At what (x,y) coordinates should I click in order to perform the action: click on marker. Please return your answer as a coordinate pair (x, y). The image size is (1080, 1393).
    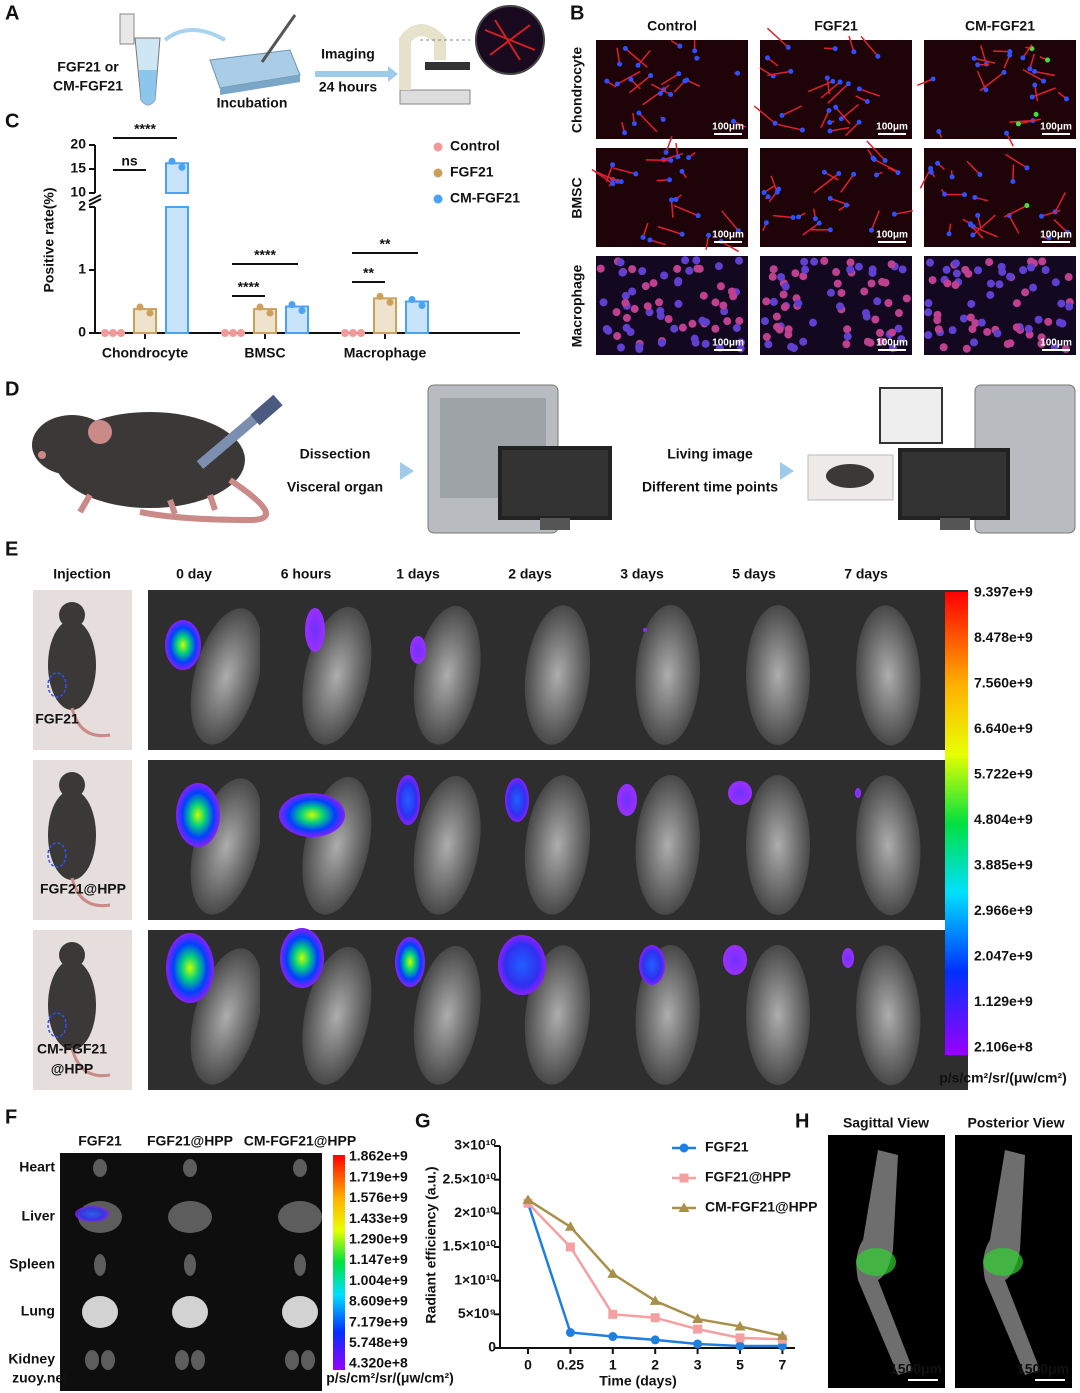
    Looking at the image, I should click on (740, 1346).